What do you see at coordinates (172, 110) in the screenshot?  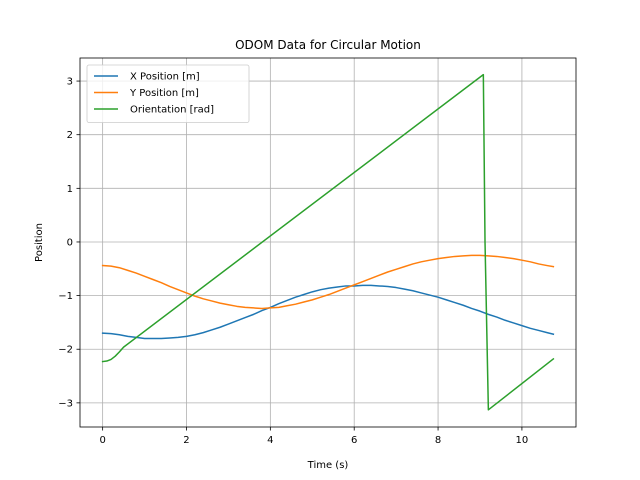 I see `legend-label: Orientation [rad]` at bounding box center [172, 110].